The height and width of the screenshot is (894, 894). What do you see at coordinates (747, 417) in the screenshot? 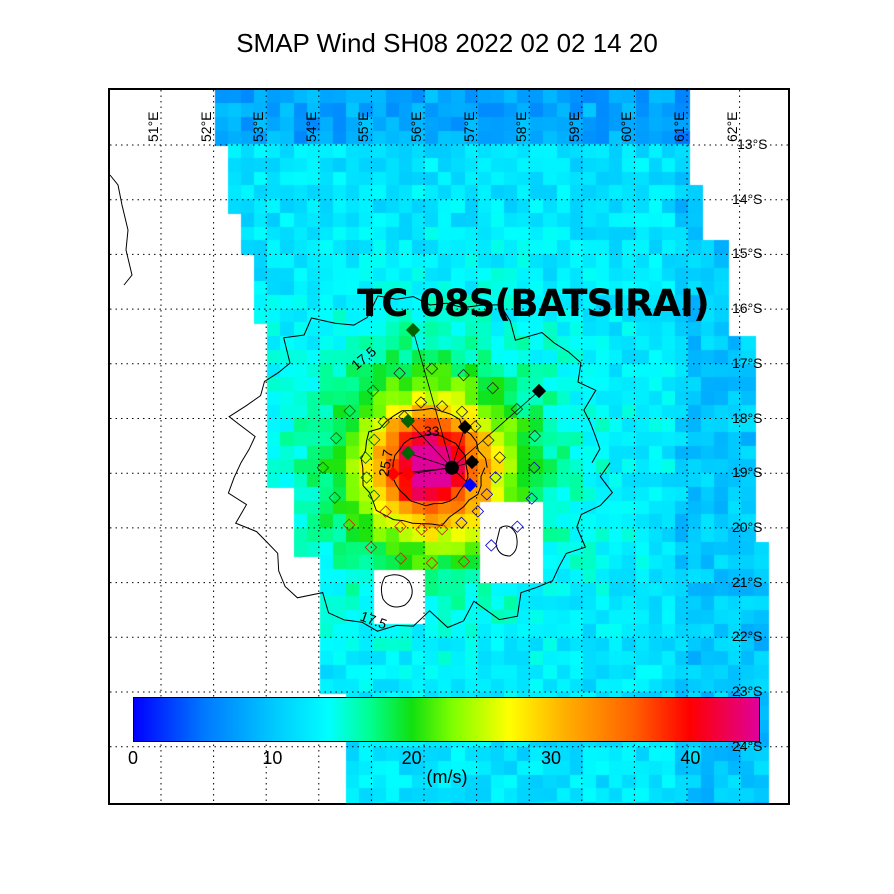
I see `latitude-label: 18°S` at bounding box center [747, 417].